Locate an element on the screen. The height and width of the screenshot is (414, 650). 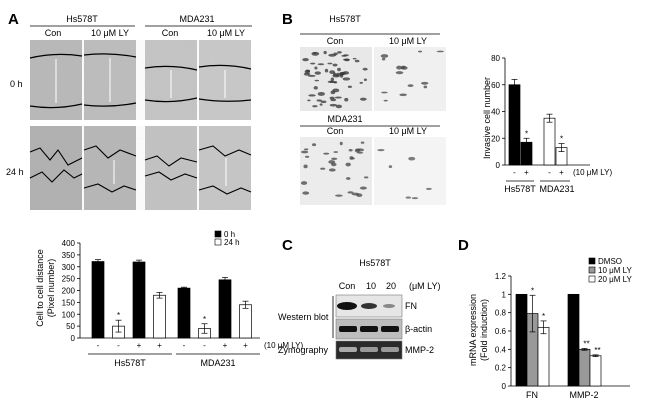
panel-a-treatment: (10 μM LY) is located at coordinates (283, 345).